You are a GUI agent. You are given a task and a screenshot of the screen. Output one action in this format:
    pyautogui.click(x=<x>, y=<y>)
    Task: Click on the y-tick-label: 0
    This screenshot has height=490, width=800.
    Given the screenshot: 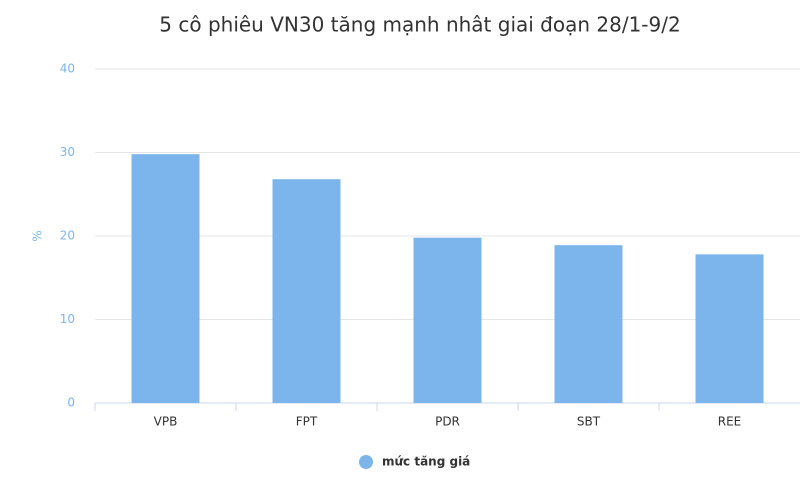 What is the action you would take?
    pyautogui.click(x=71, y=403)
    